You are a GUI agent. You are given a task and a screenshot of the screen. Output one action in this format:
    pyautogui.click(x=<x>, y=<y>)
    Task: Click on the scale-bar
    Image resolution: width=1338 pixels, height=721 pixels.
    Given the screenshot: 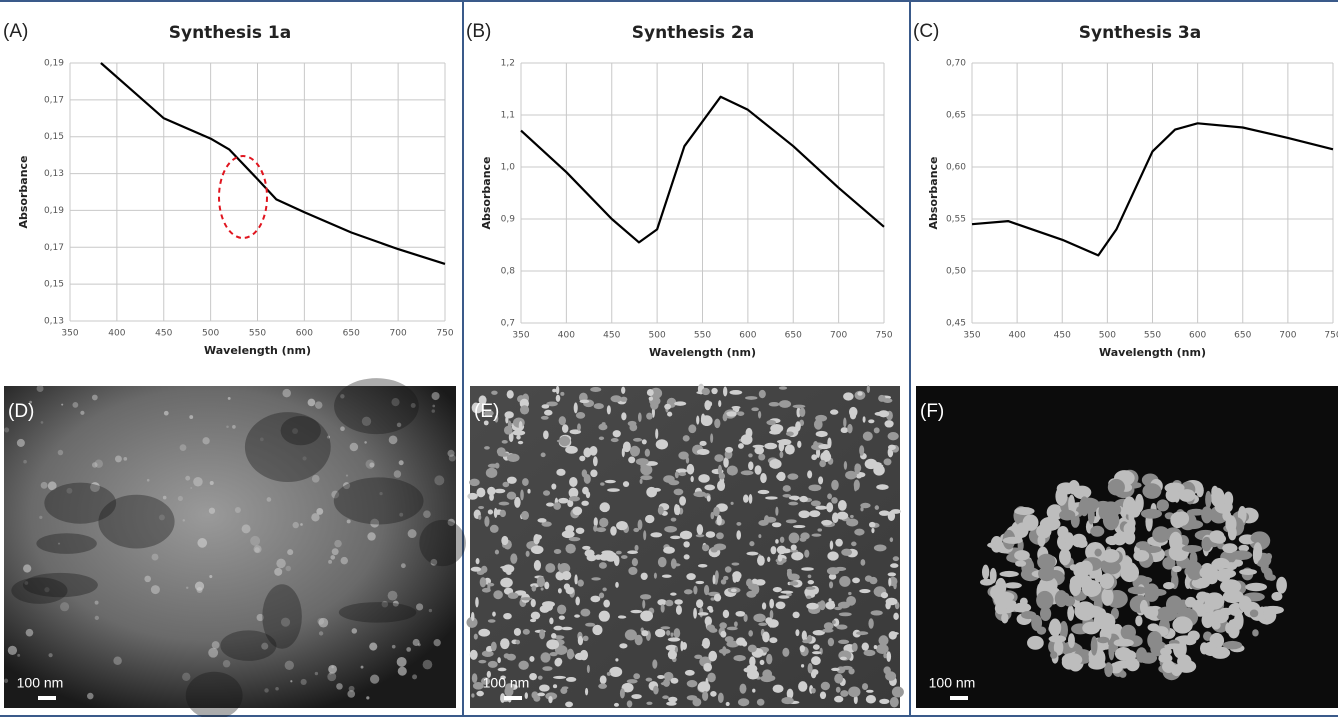 What is the action you would take?
    pyautogui.click(x=47, y=698)
    